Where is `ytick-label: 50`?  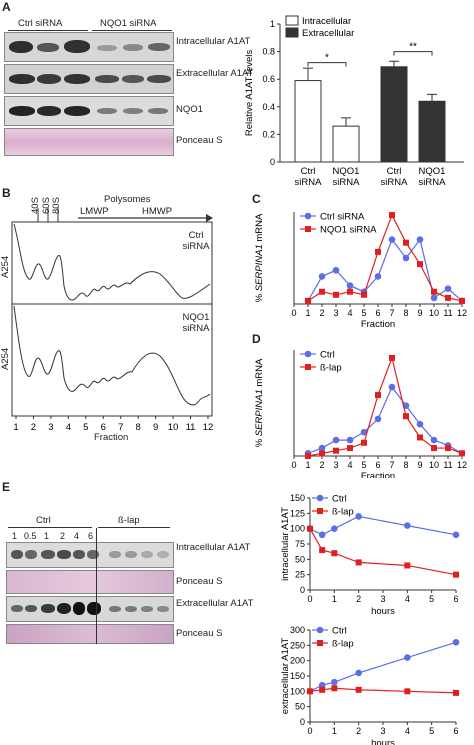
ytick-label: 50 is located at coordinates (300, 559).